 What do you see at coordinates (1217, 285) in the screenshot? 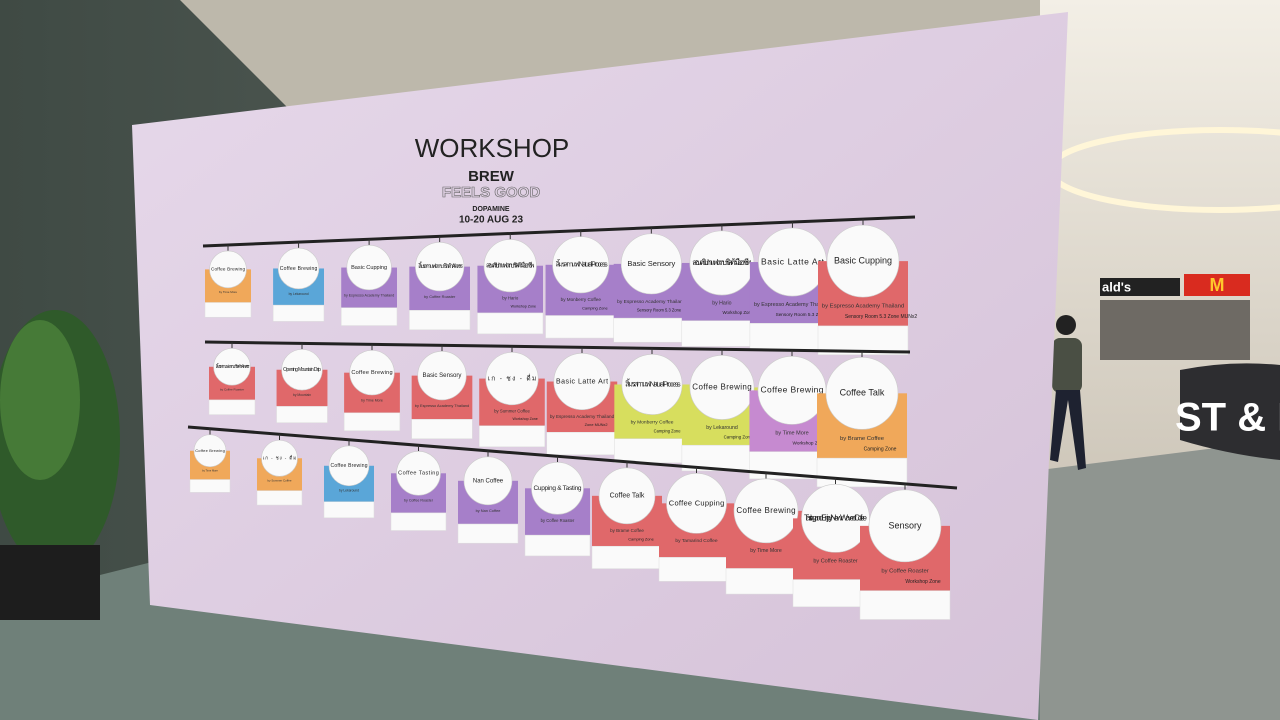
I see `mcd-logo: M` at bounding box center [1217, 285].